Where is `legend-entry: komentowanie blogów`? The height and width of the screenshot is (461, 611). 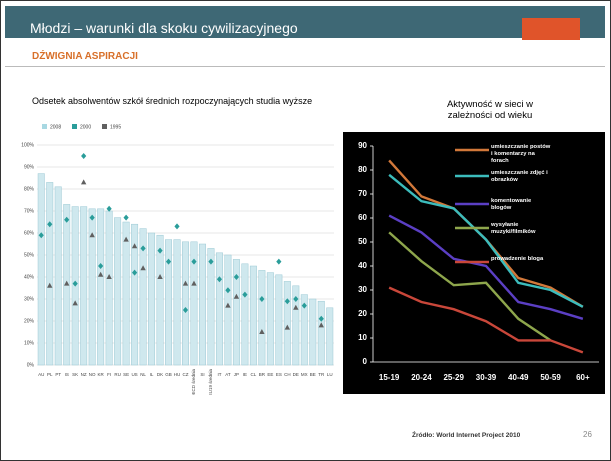
legend-entry: komentowanie blogów is located at coordinates (511, 204).